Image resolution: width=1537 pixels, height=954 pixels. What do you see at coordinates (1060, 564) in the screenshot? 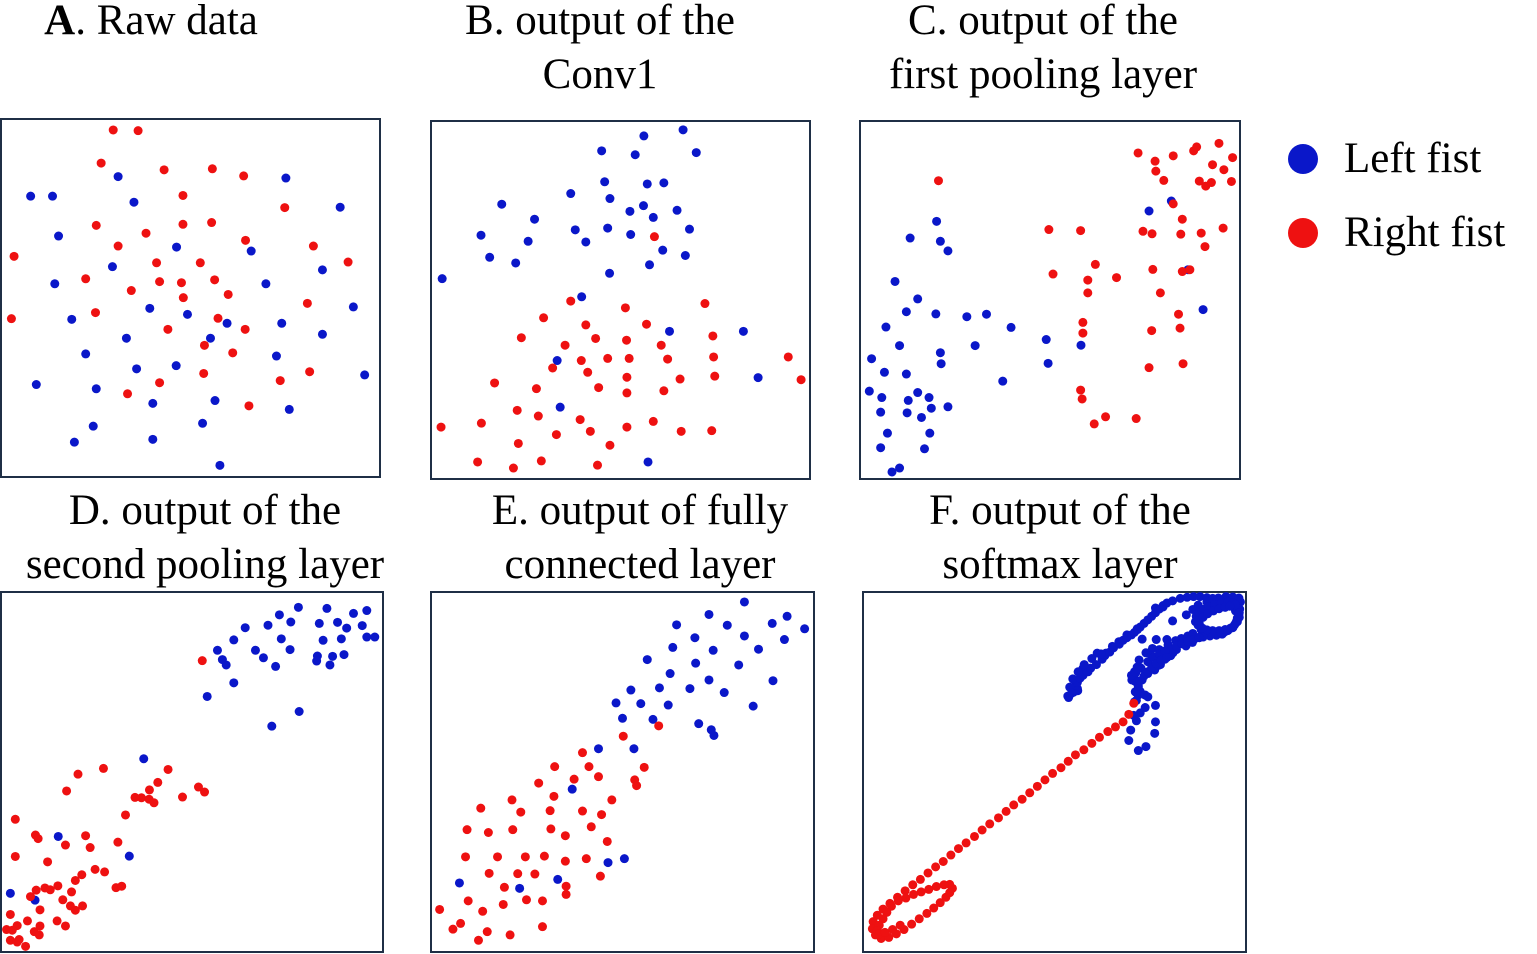
I see `chart-title-f-line2: softmax layer` at bounding box center [1060, 564].